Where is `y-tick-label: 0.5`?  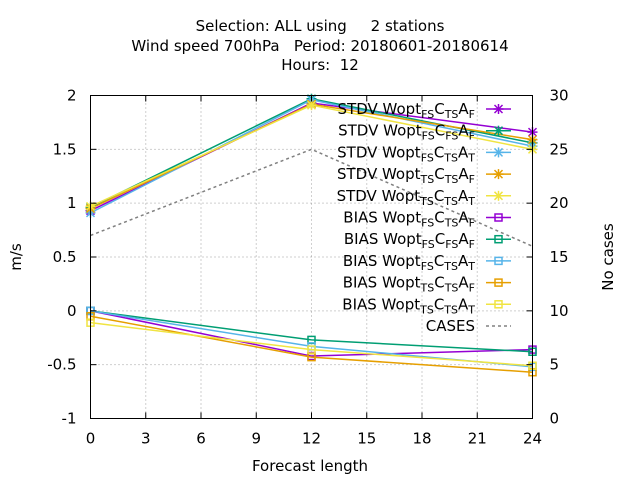 y-tick-label: 0.5 is located at coordinates (65, 257).